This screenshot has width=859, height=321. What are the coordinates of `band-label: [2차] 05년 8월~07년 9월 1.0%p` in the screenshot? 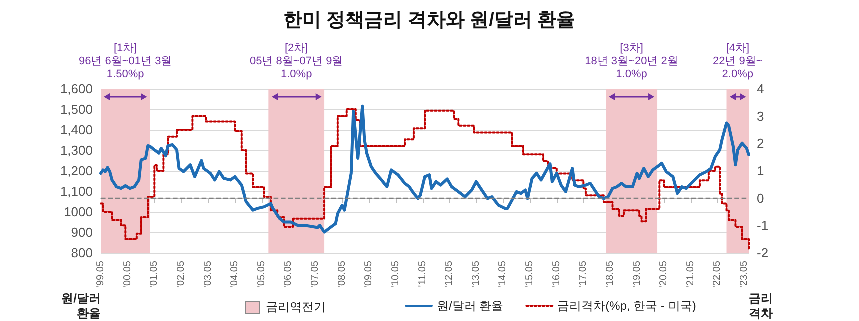 It's located at (297, 61).